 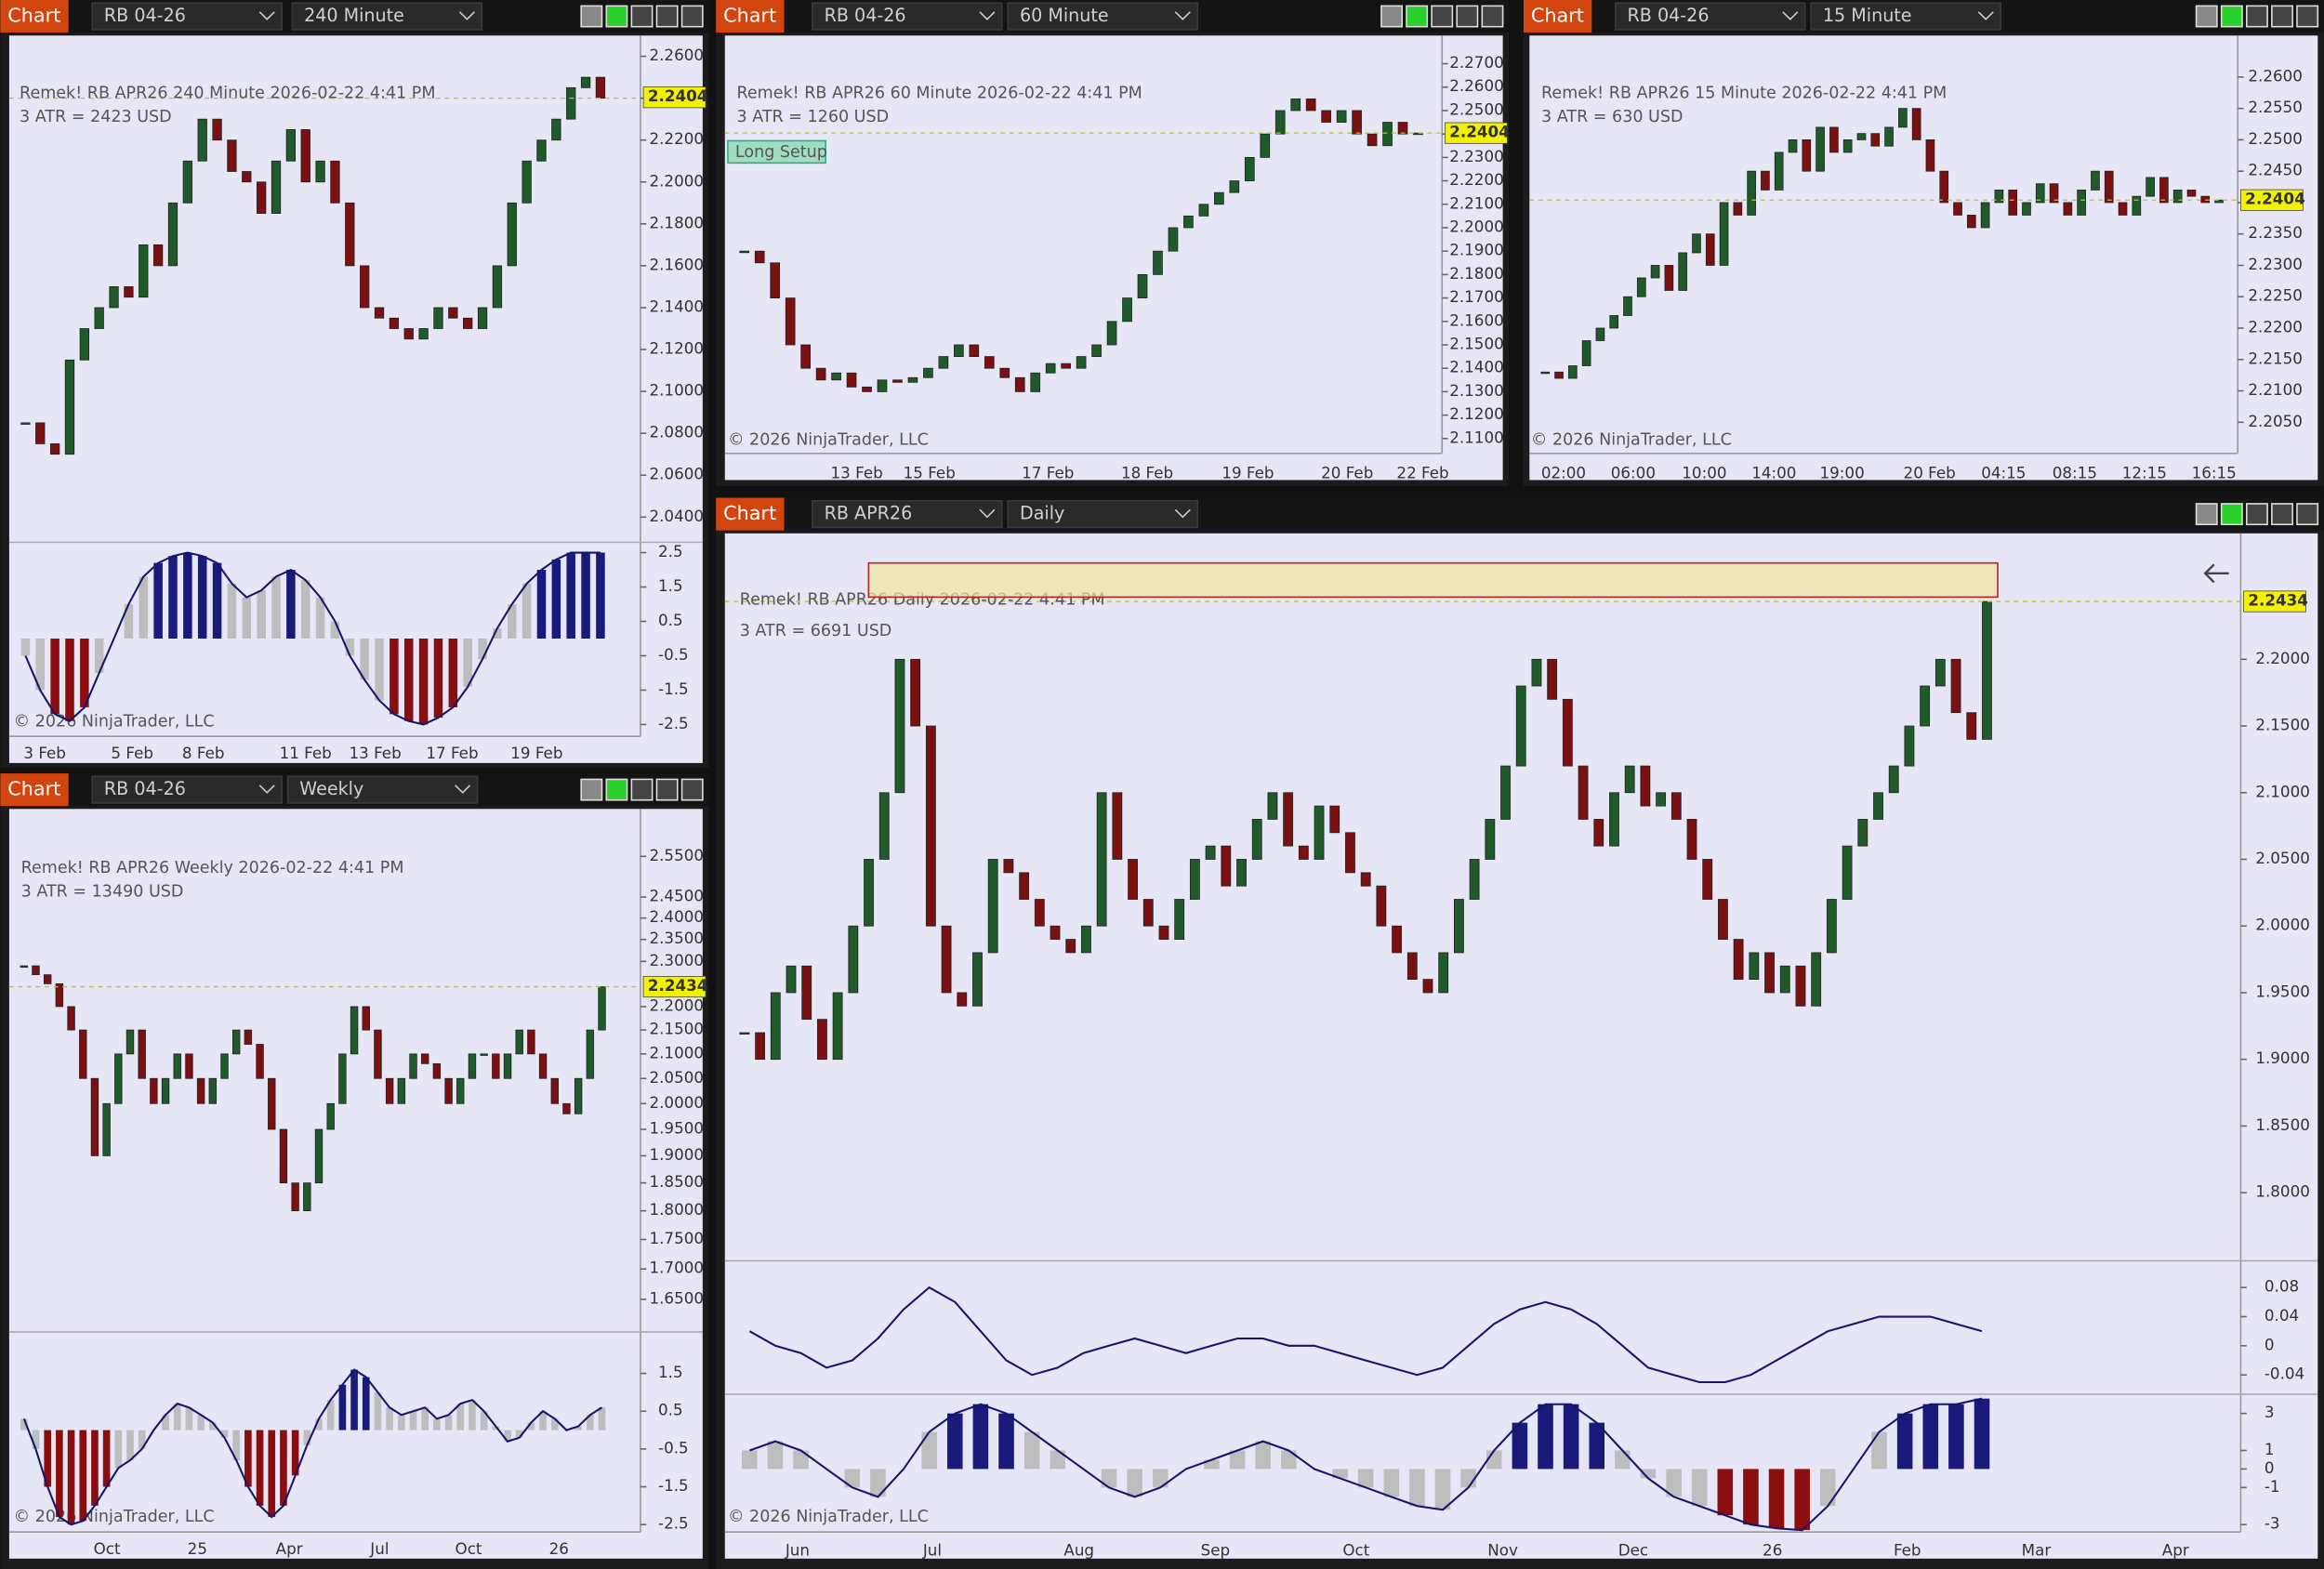 What do you see at coordinates (289, 1548) in the screenshot?
I see `x-tick-label: Apr` at bounding box center [289, 1548].